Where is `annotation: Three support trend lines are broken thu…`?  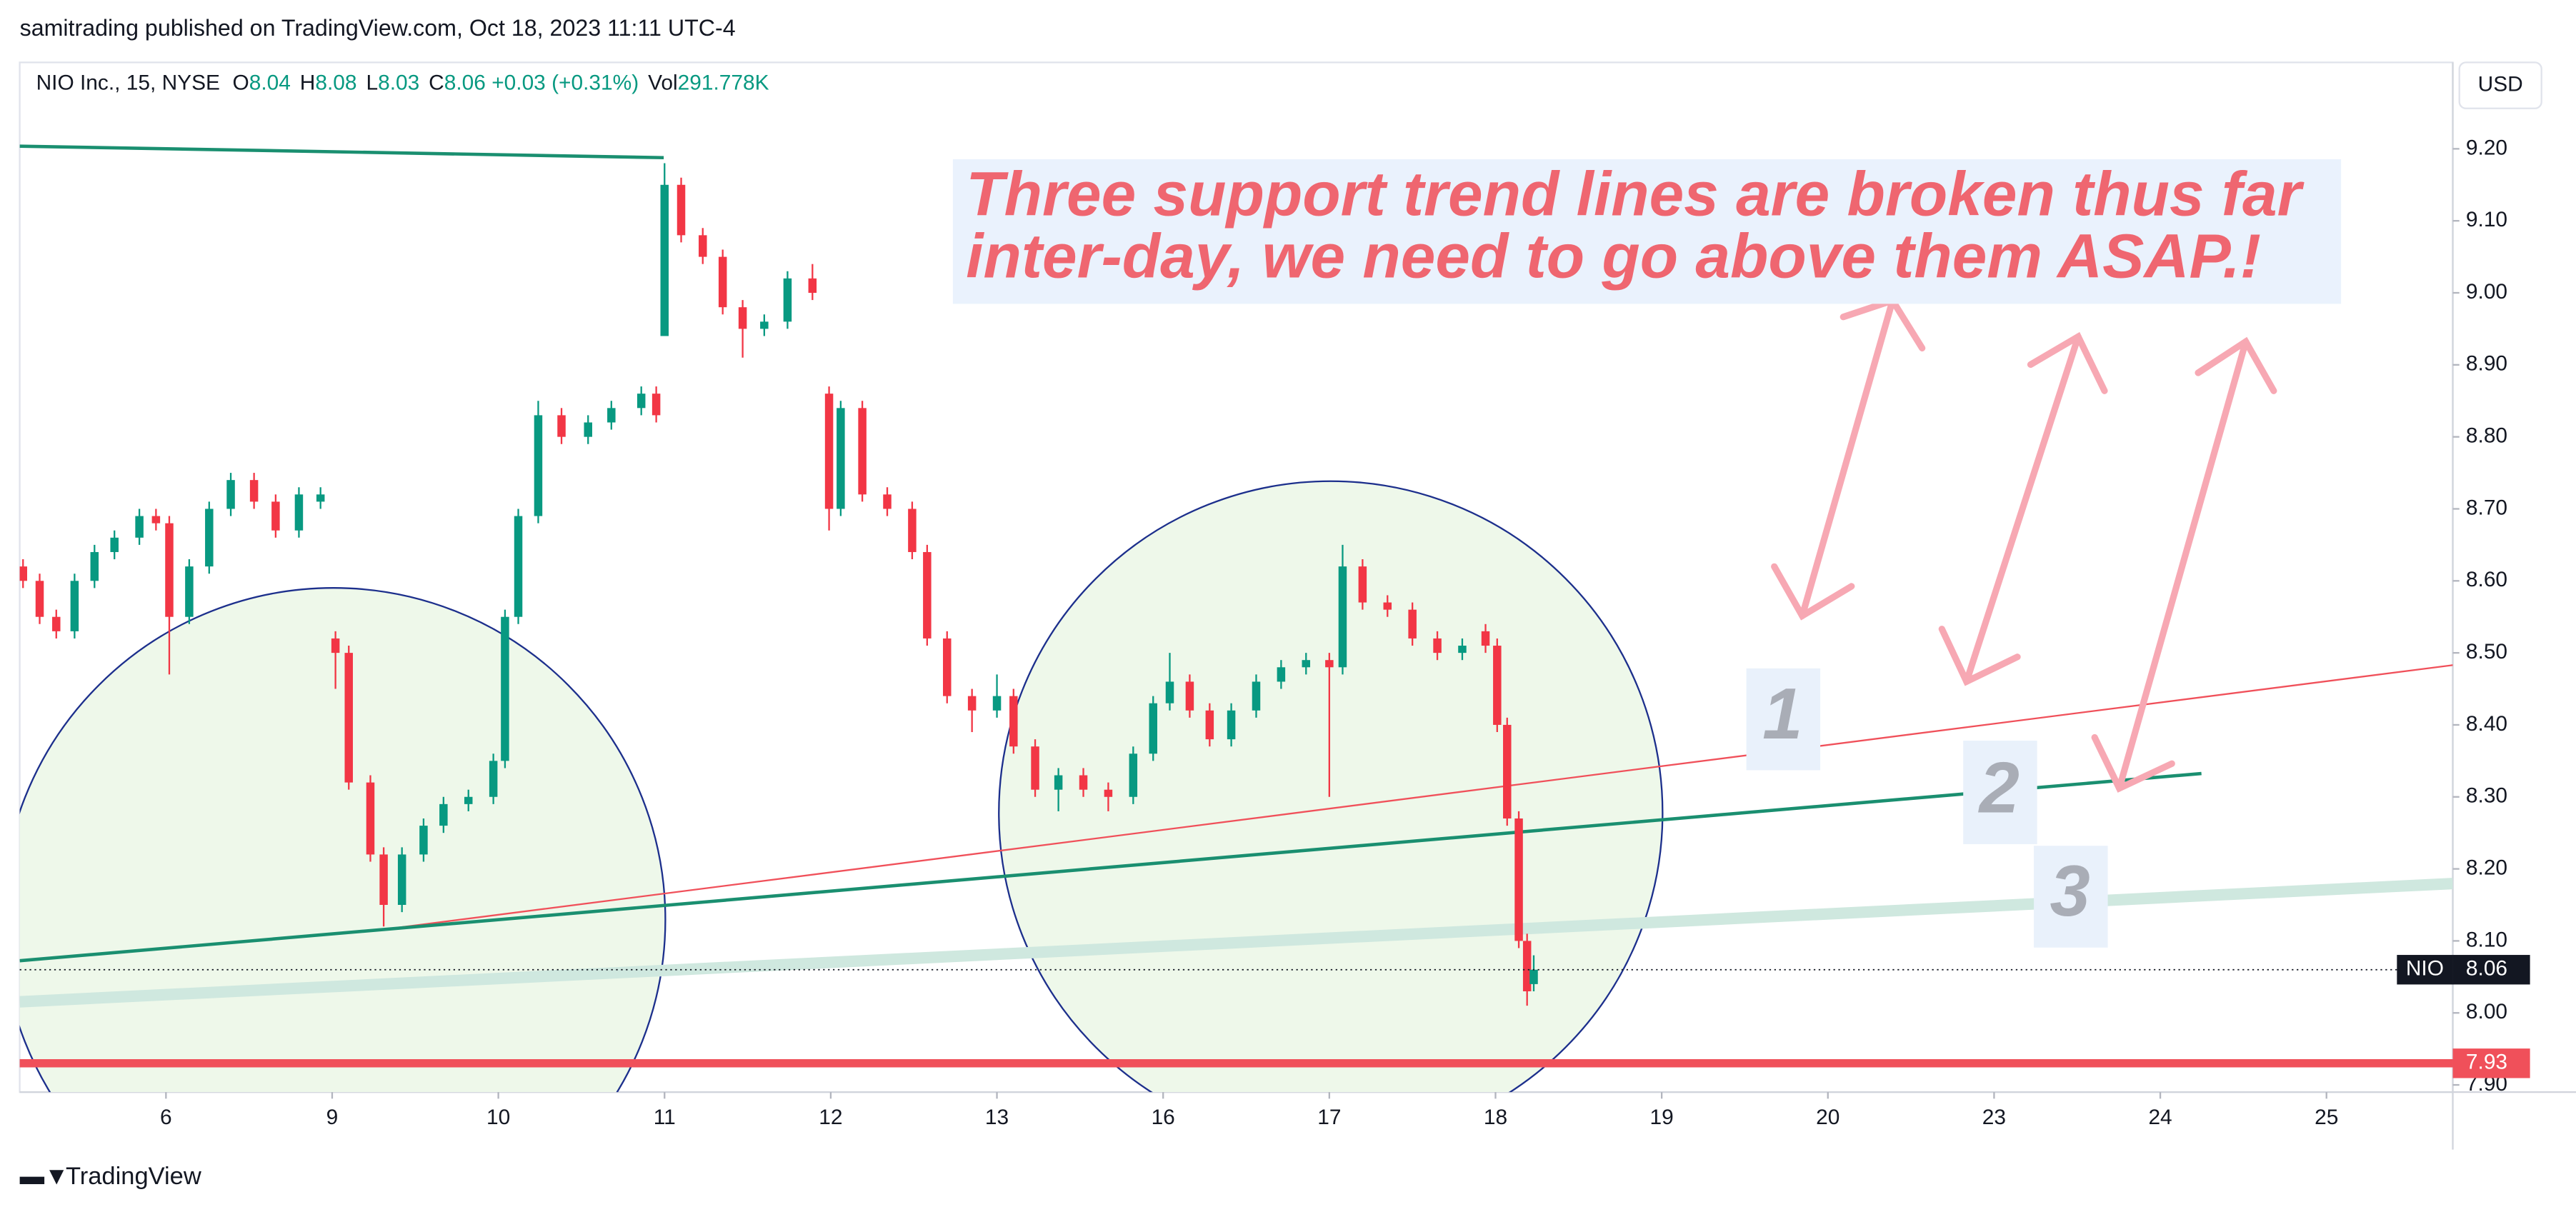 annotation: Three support trend lines are broken thu… is located at coordinates (1635, 225).